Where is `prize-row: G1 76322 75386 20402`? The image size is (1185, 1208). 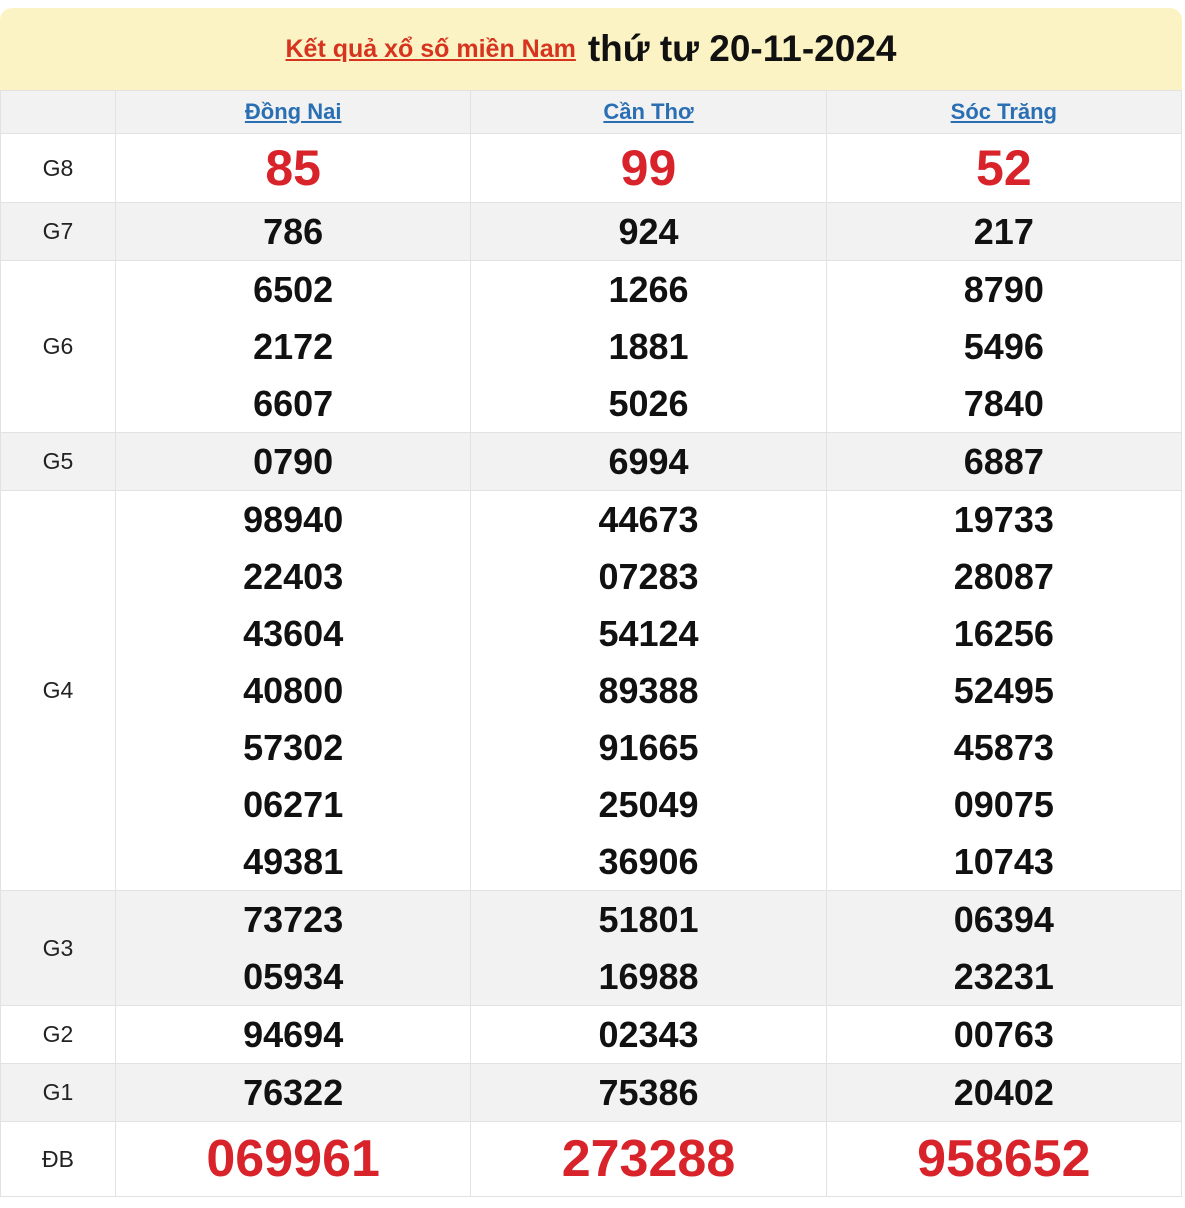 prize-row: G1 76322 75386 20402 is located at coordinates (591, 1092).